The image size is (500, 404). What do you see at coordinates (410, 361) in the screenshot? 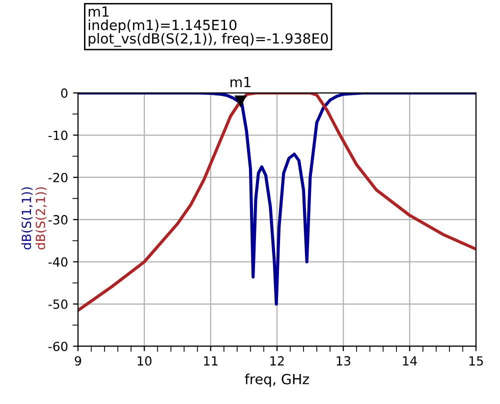
I see `x-tick-label: 14` at bounding box center [410, 361].